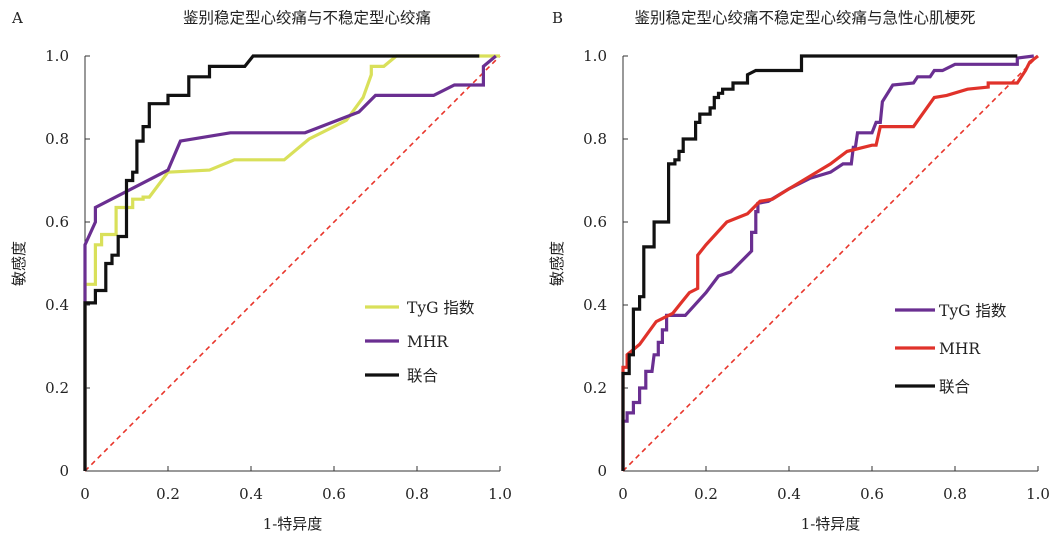 The width and height of the screenshot is (1054, 539). I want to click on chart-title: 鉴别稳定型心绞痛与不稳定型心绞痛, so click(307, 18).